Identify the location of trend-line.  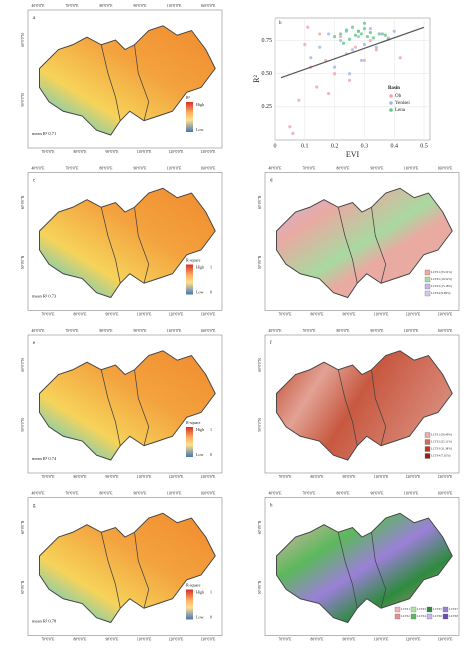
(352, 52).